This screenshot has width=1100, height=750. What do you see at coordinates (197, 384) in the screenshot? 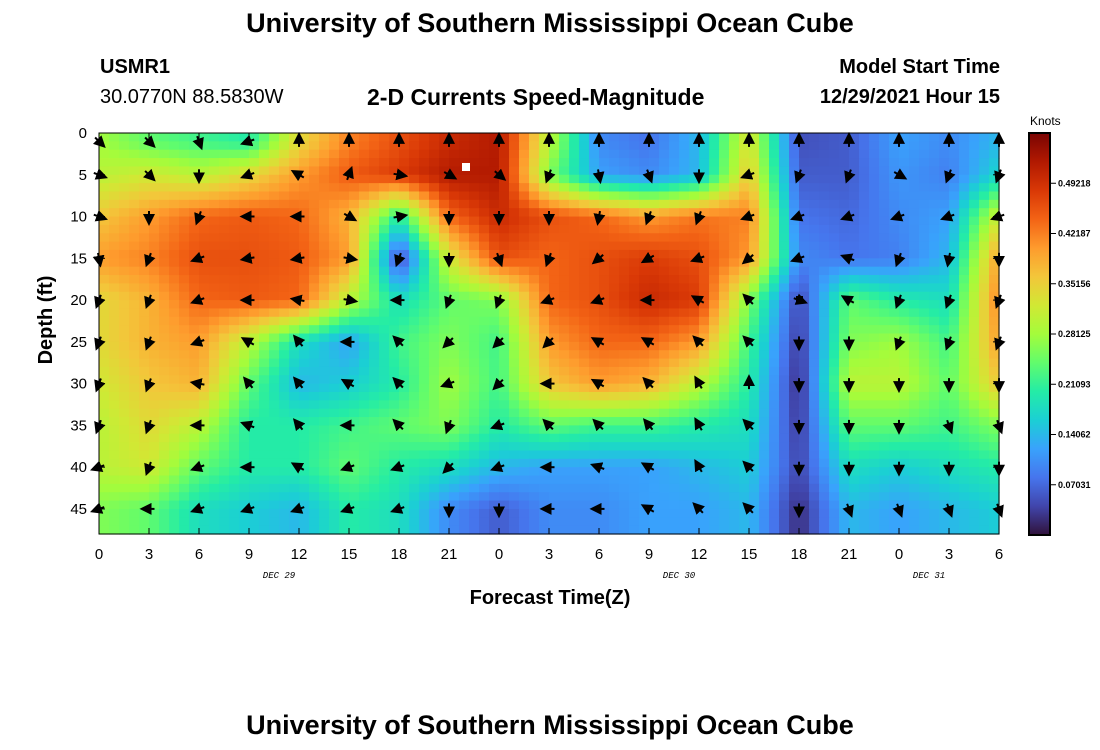
I see `current-arrow` at bounding box center [197, 384].